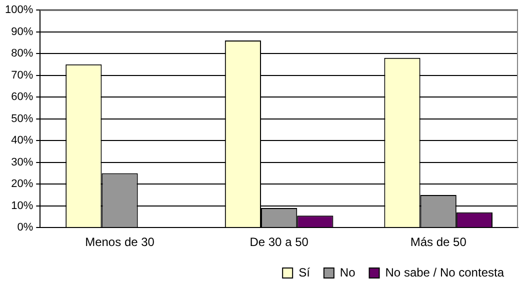 This screenshot has height=289, width=530. I want to click on y-tick-label: 100%, so click(19, 10).